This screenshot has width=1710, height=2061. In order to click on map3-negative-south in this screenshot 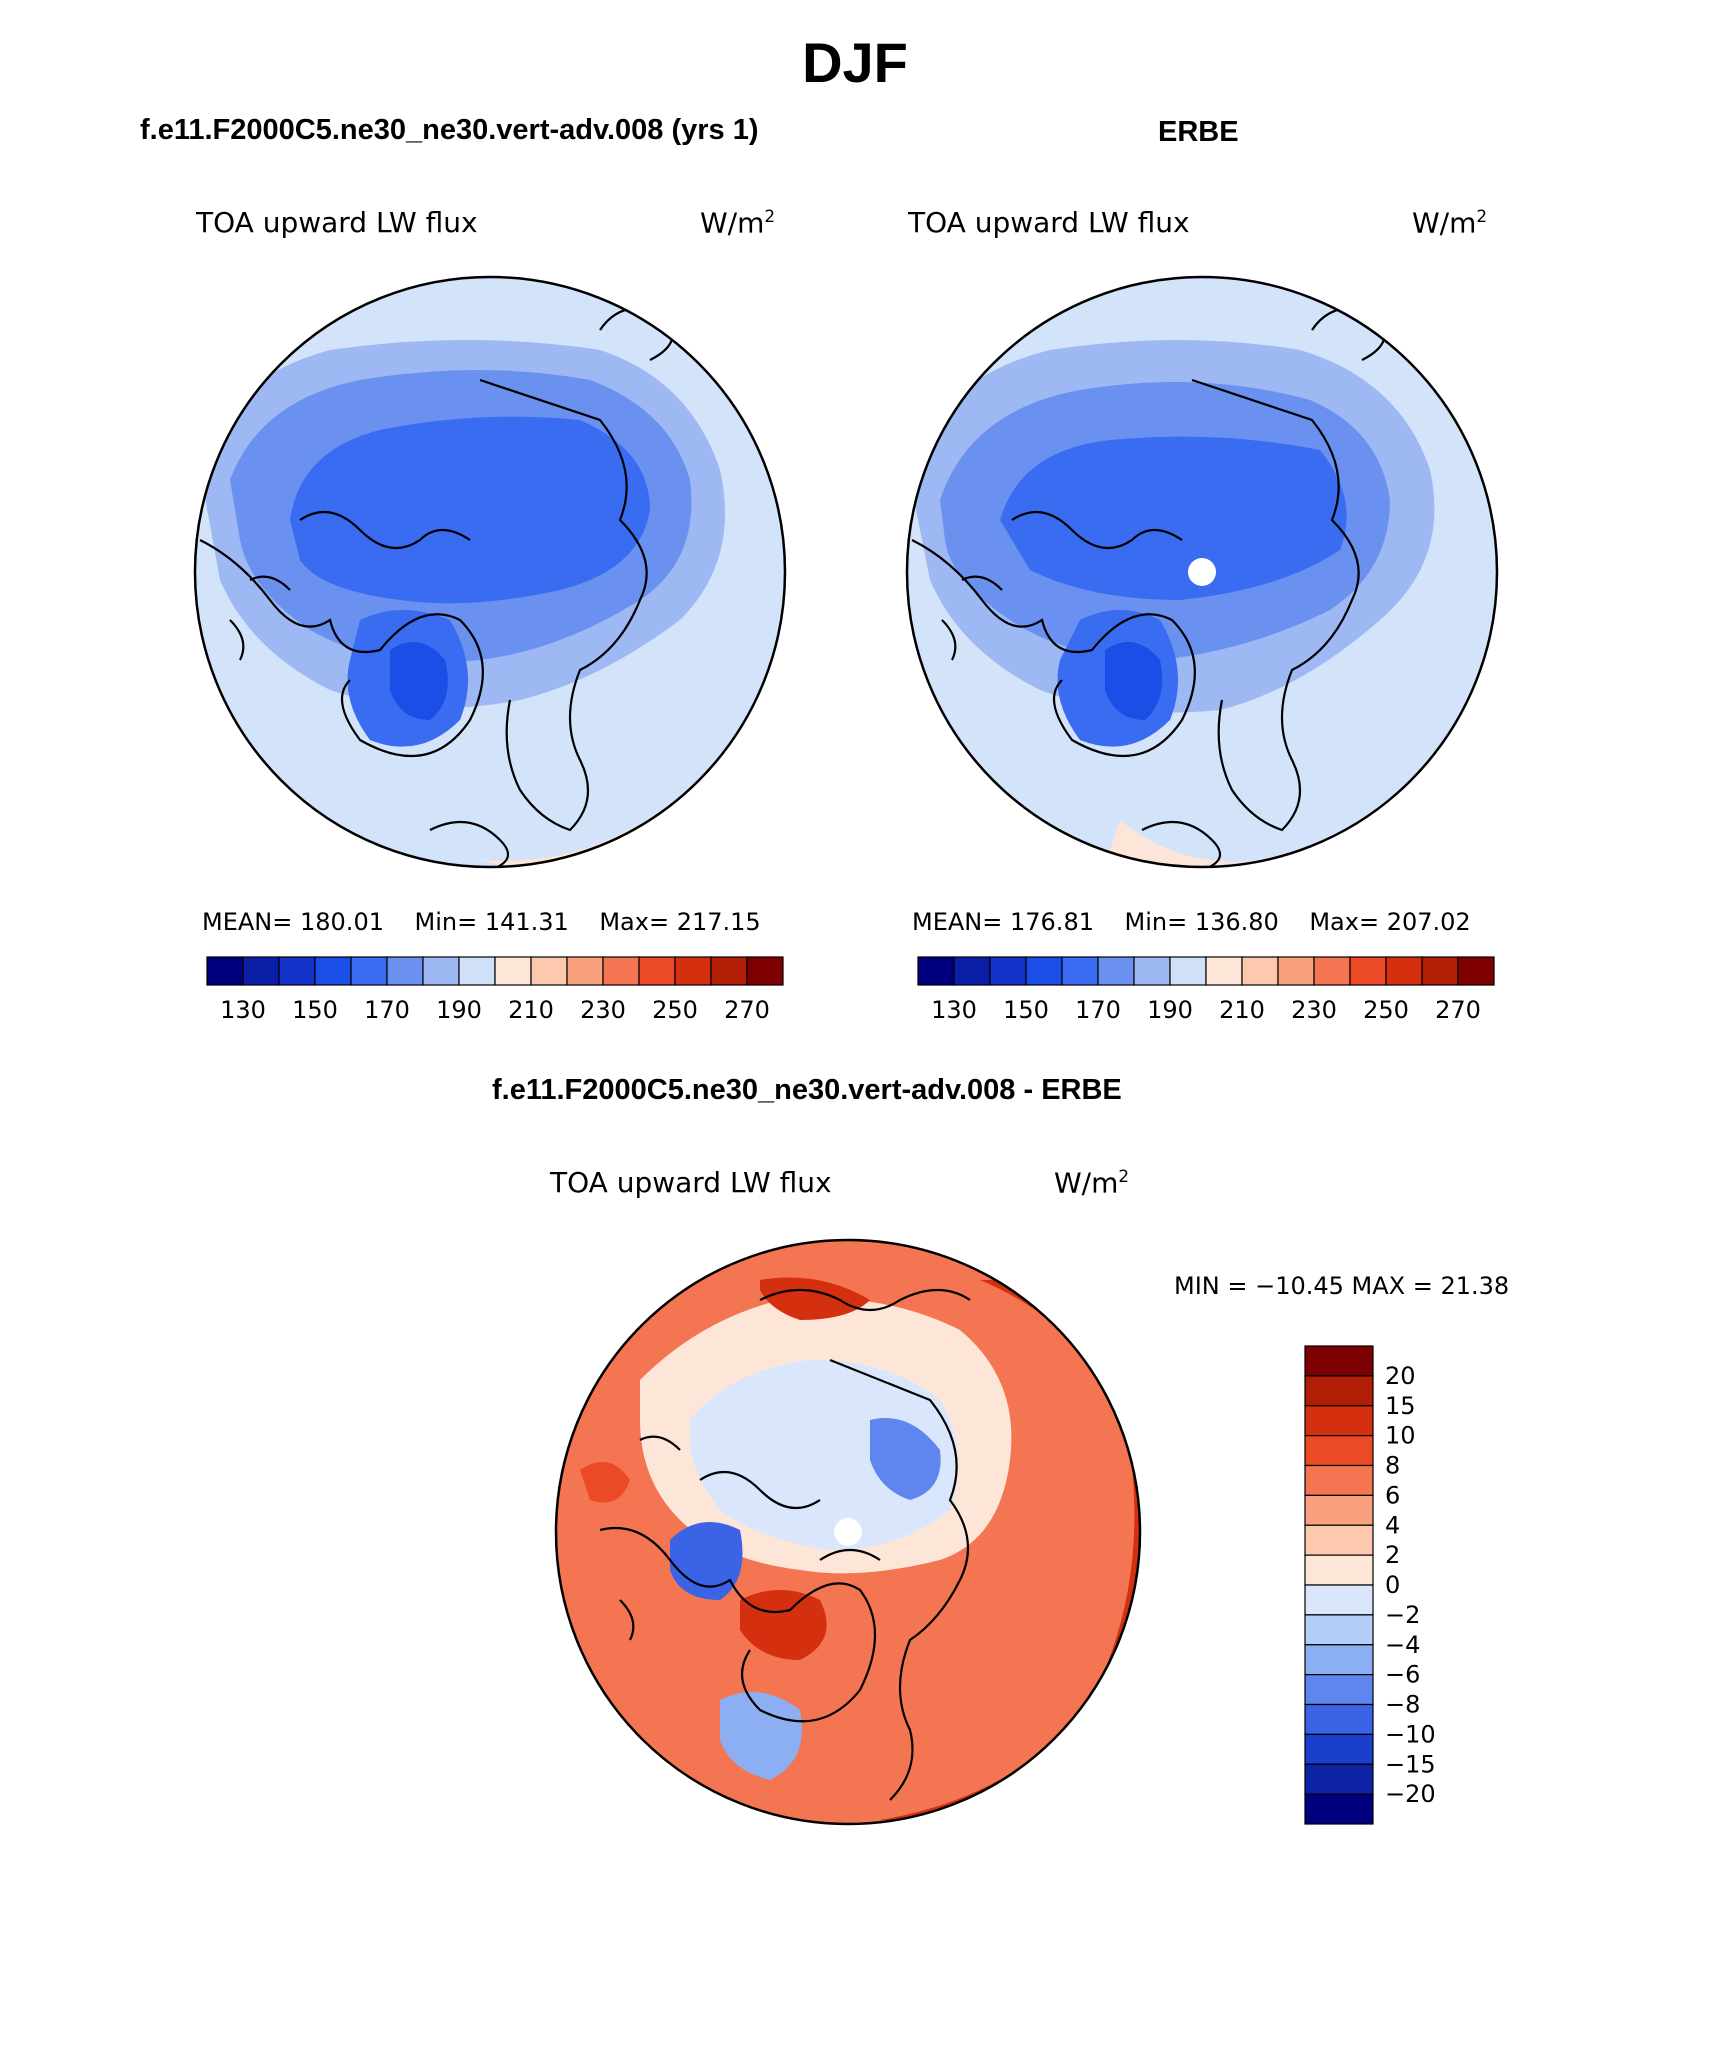, I will do `click(761, 1736)`.